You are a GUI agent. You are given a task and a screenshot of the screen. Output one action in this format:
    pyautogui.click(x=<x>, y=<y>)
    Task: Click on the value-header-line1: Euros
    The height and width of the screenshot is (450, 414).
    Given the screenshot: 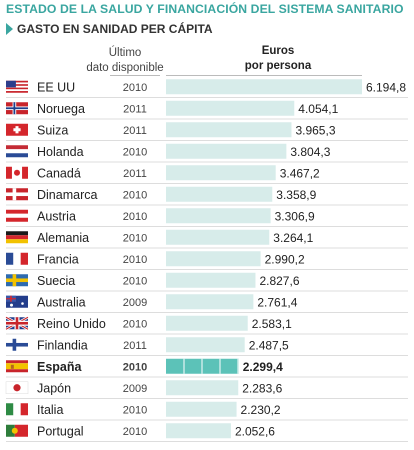 What is the action you would take?
    pyautogui.click(x=278, y=51)
    